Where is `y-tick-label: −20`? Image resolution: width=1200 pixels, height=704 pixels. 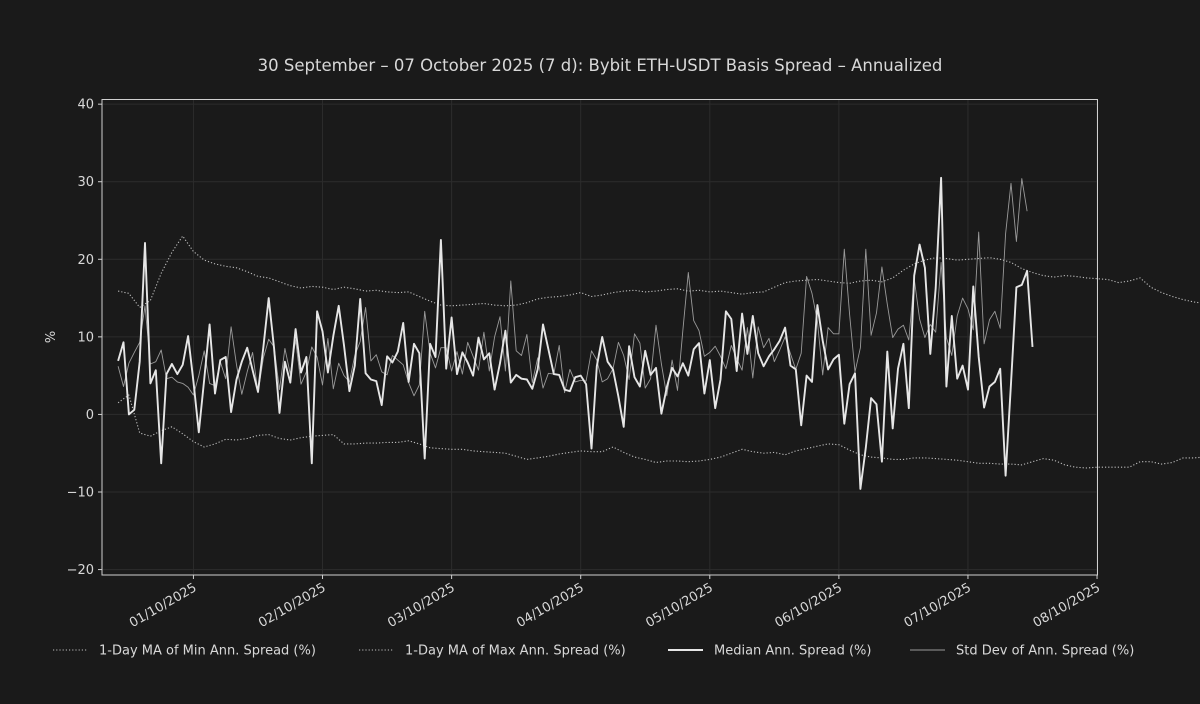
y-tick-label: −20 is located at coordinates (80, 570).